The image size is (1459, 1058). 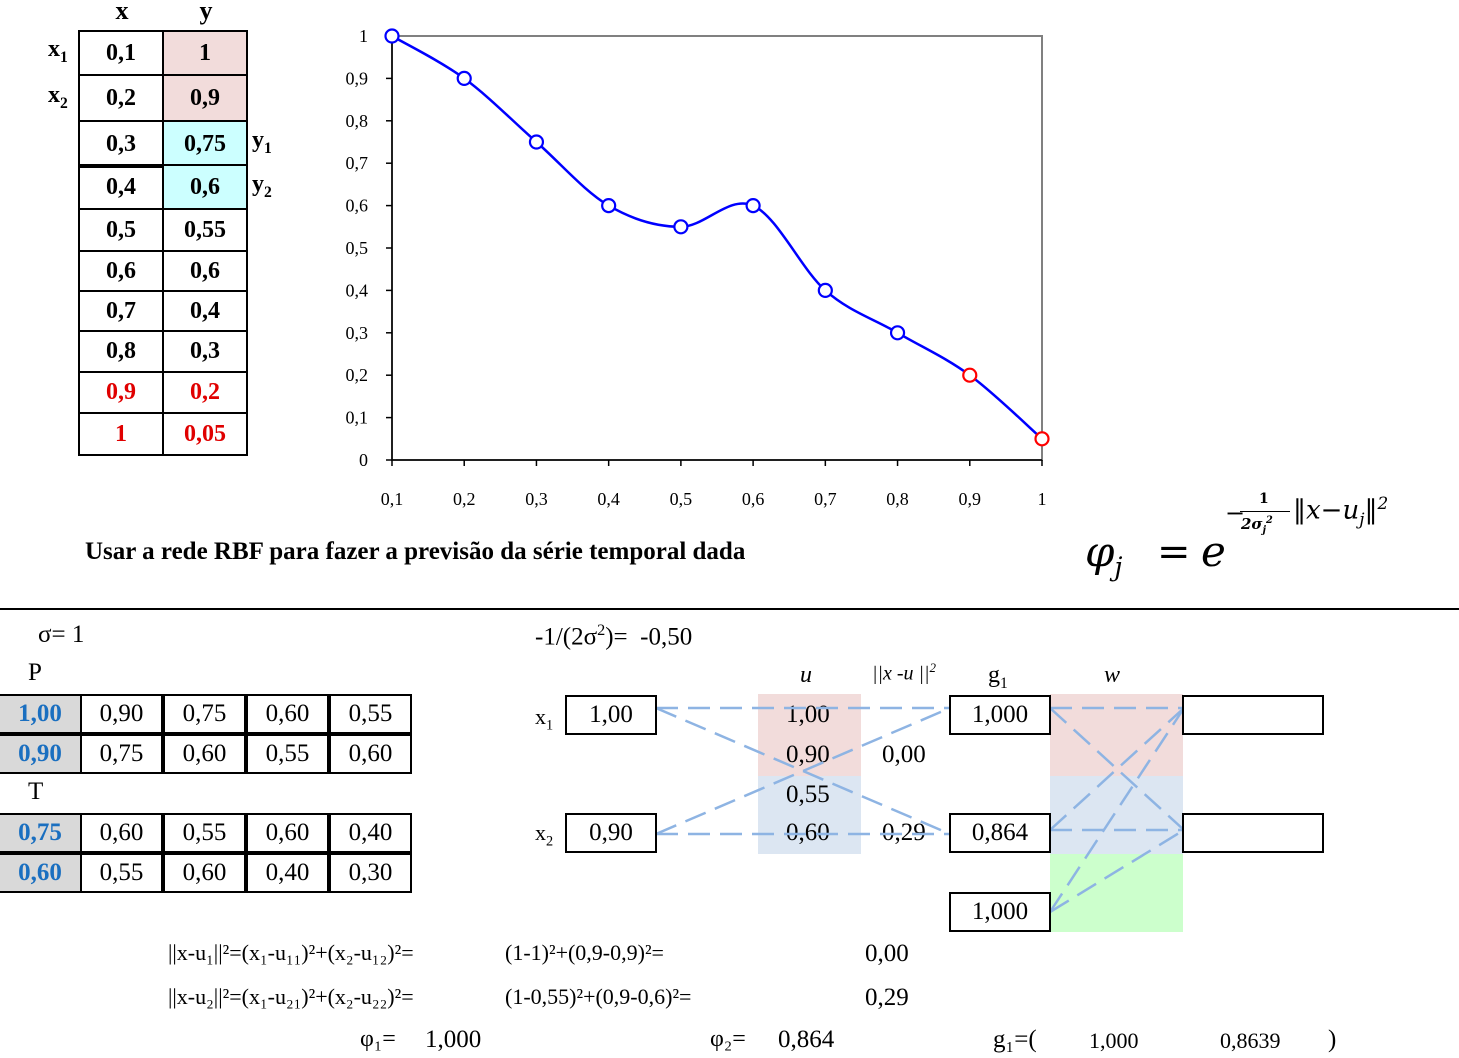 What do you see at coordinates (357, 333) in the screenshot?
I see `y-tick-label: 0,3` at bounding box center [357, 333].